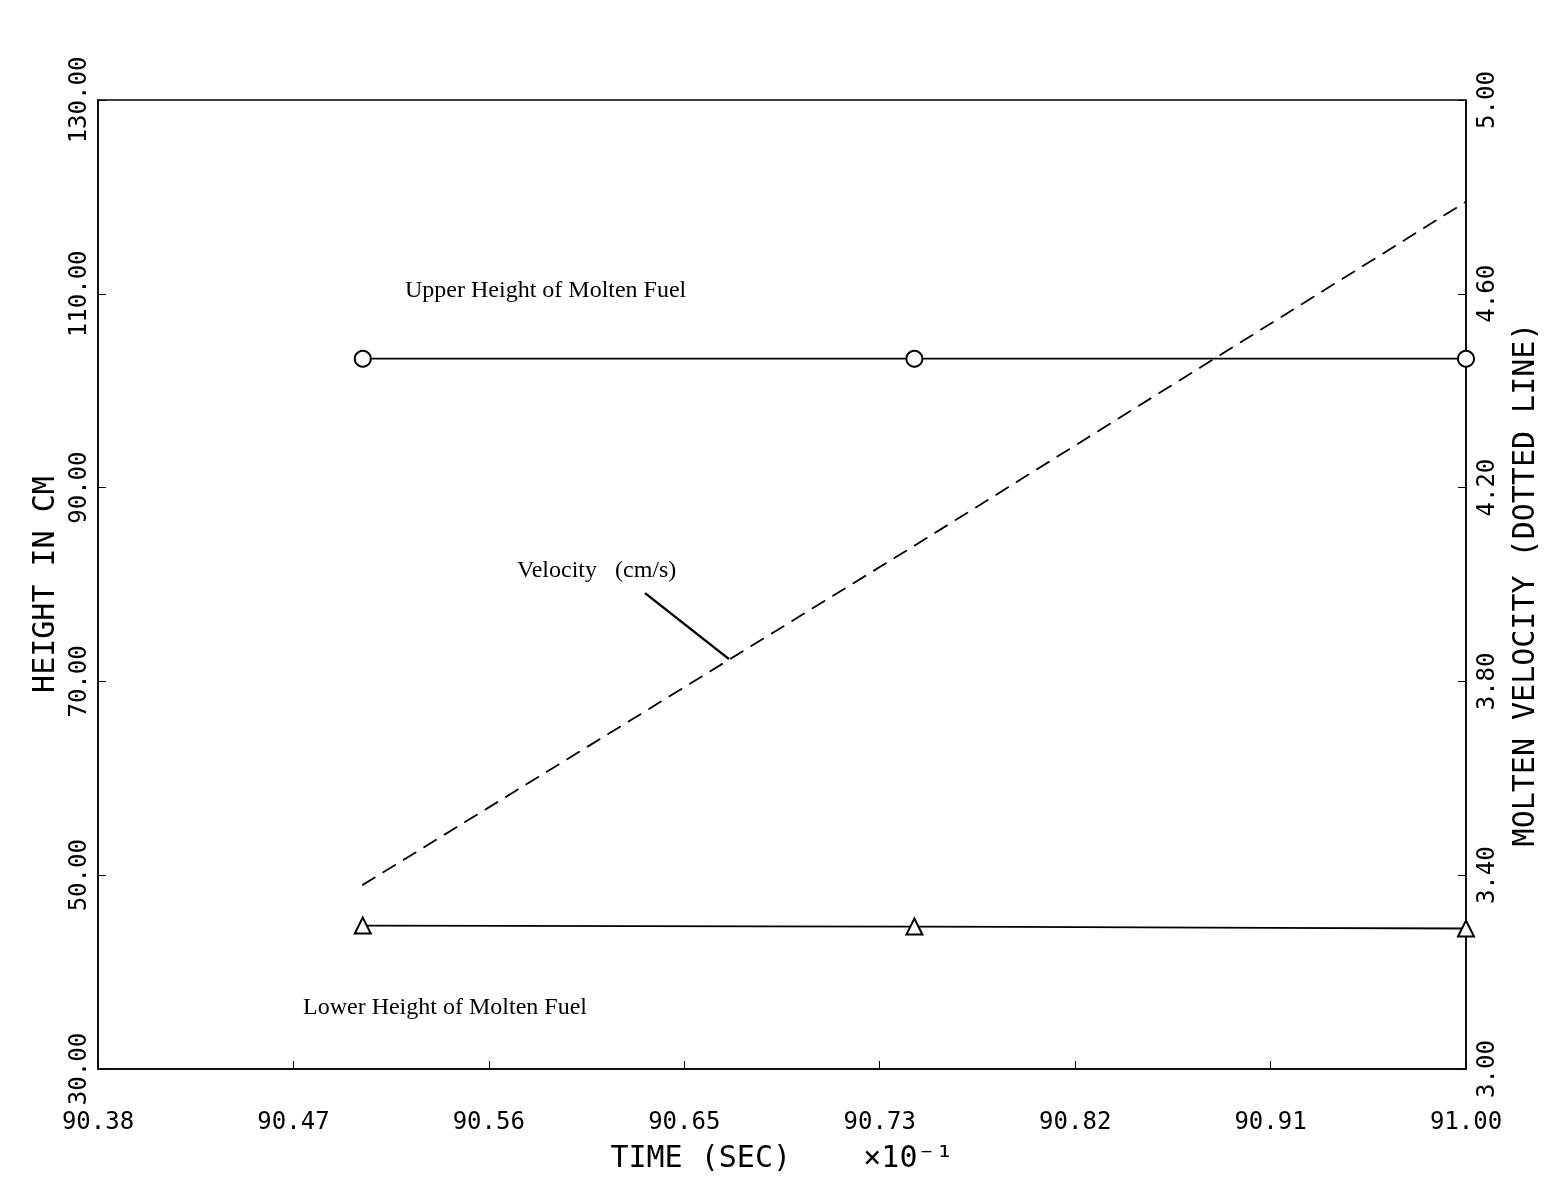 The width and height of the screenshot is (1562, 1181). Describe the element at coordinates (43, 584) in the screenshot. I see `y-axis-title: HEIGHT IN CM` at that location.